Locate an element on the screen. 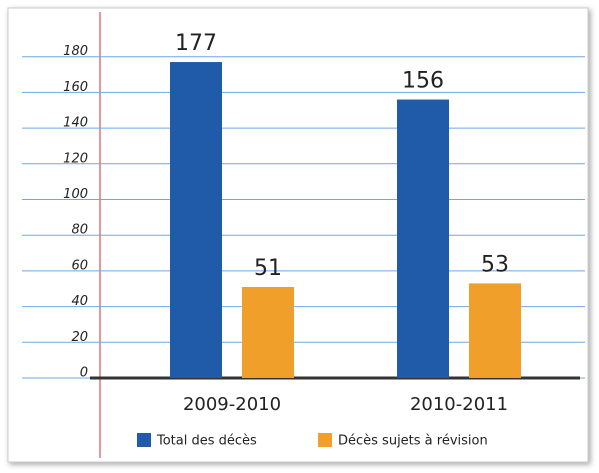 This screenshot has width=599, height=473. y-tick-label: 180 is located at coordinates (75, 51).